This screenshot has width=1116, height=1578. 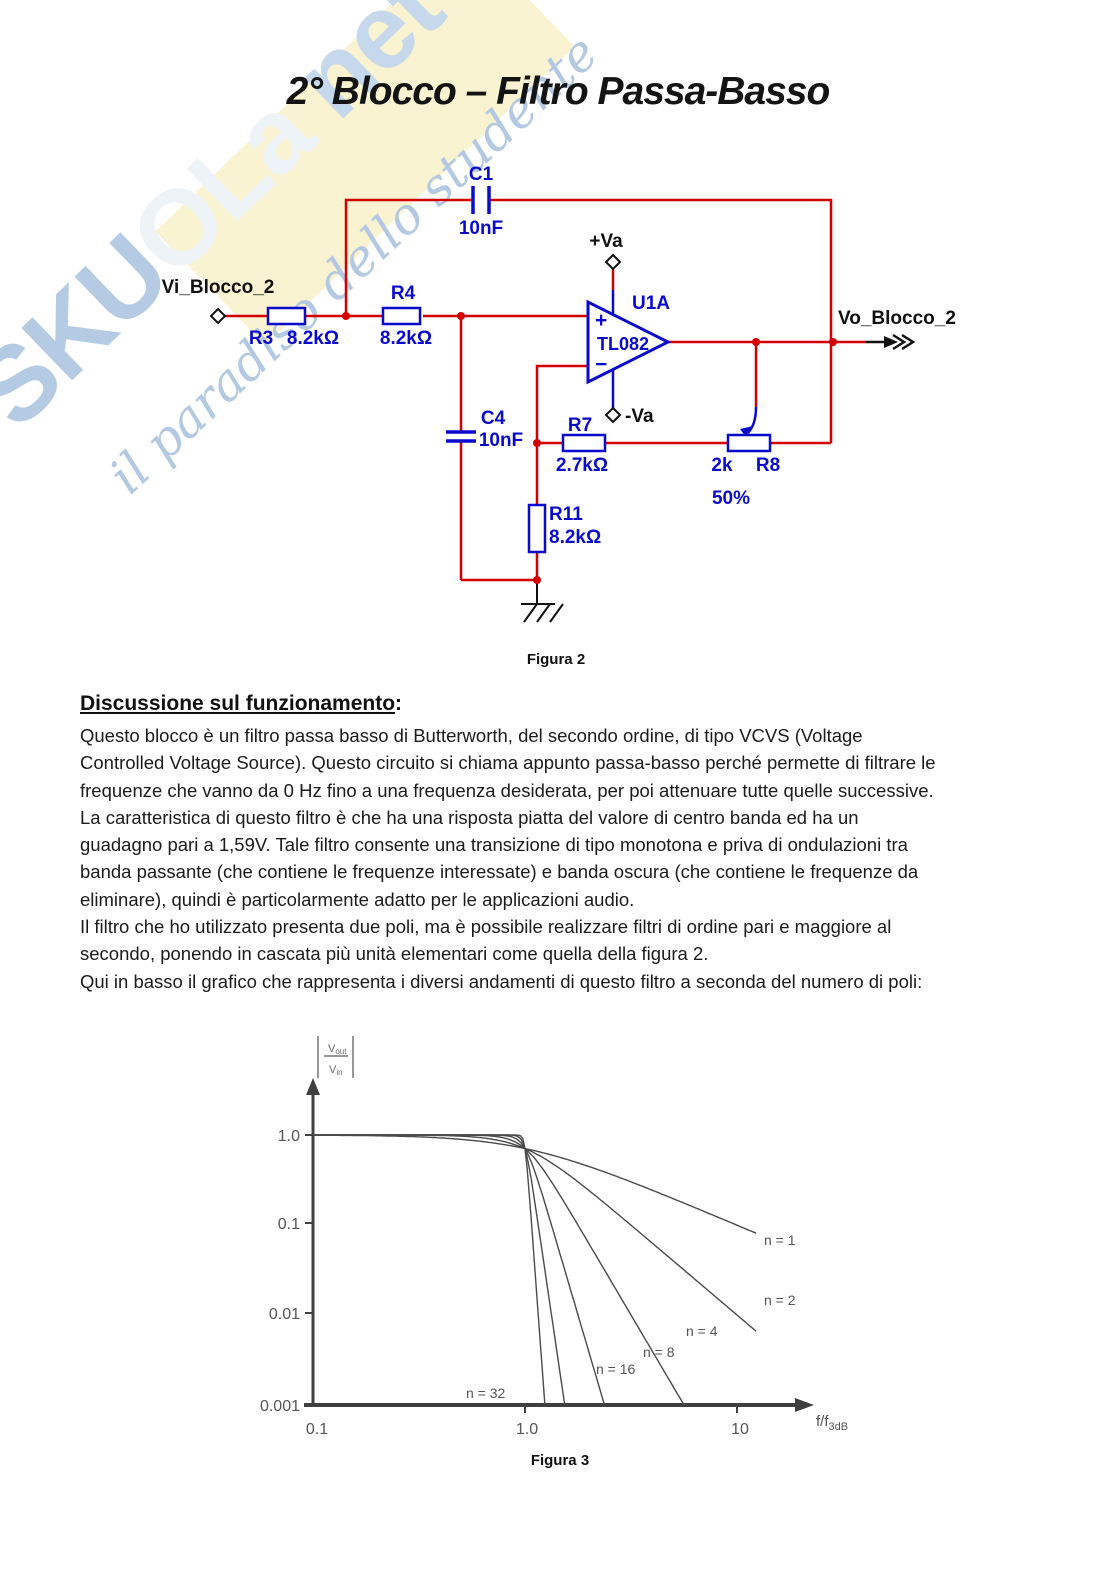 What do you see at coordinates (606, 241) in the screenshot?
I see `label-supply-pos: +Va` at bounding box center [606, 241].